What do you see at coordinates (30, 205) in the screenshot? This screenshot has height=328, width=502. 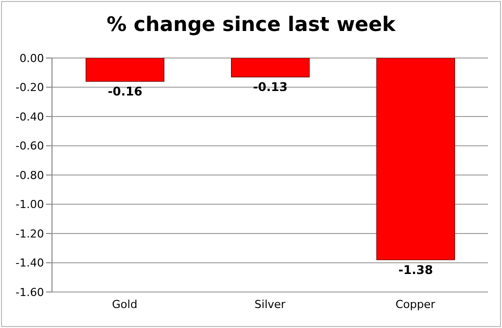 I see `y-tick-label: -1.00` at bounding box center [30, 205].